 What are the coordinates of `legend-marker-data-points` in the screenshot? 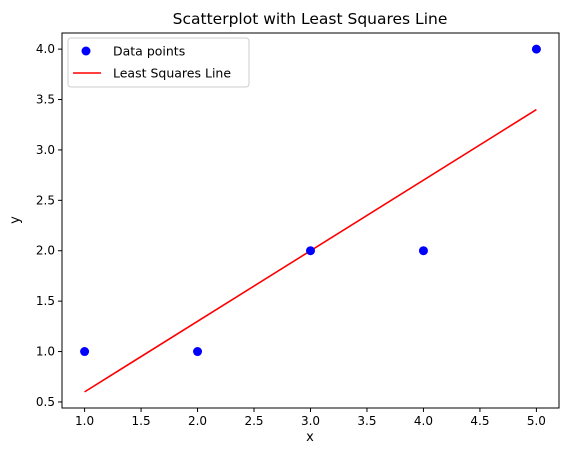 It's located at (86, 51).